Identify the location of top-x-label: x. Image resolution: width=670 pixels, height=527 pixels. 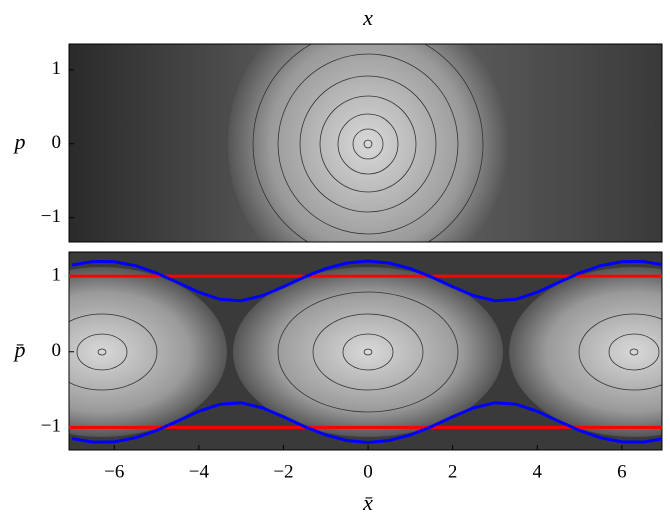
(367, 17).